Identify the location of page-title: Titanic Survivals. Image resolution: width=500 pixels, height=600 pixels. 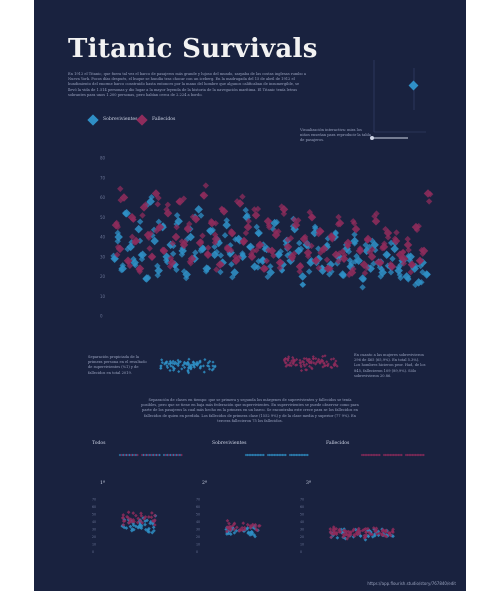
(193, 49).